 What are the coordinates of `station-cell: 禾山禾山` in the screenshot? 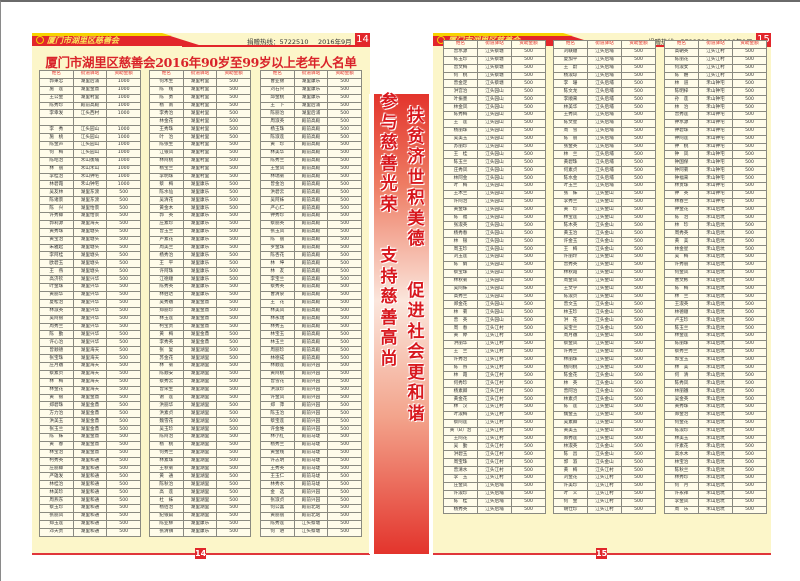 It's located at (90, 169).